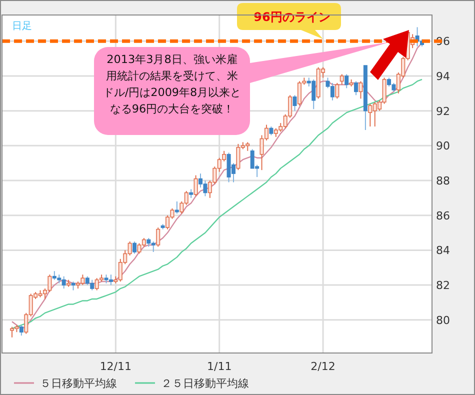  What do you see at coordinates (443, 251) in the screenshot?
I see `y-tick-label: 84` at bounding box center [443, 251].